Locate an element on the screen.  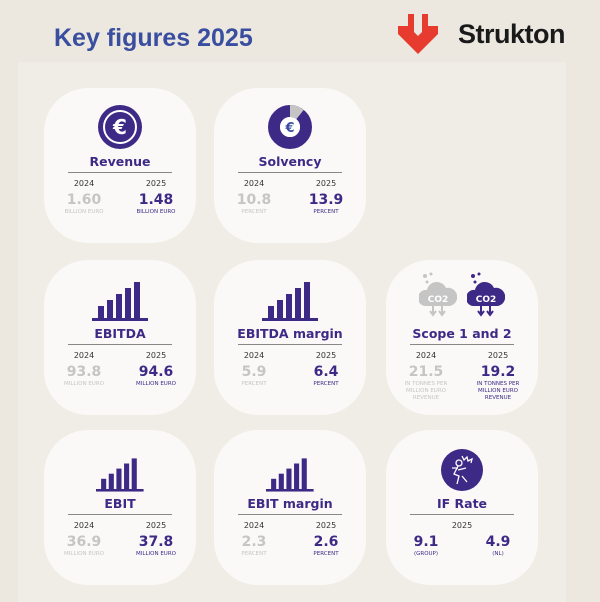
solvency-donut-icon: € is located at coordinates (290, 126).